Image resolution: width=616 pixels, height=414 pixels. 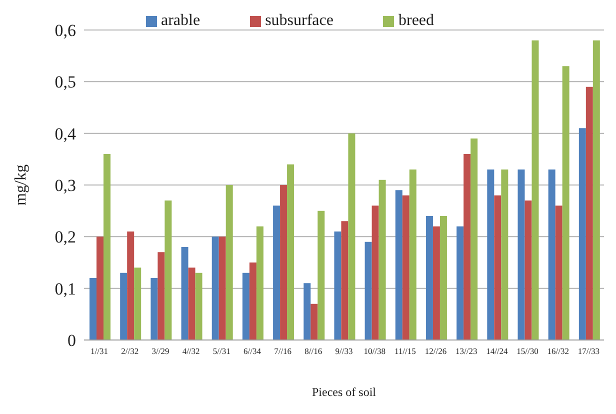 What do you see at coordinates (99, 351) in the screenshot?
I see `x-tick-label: 1//31` at bounding box center [99, 351].